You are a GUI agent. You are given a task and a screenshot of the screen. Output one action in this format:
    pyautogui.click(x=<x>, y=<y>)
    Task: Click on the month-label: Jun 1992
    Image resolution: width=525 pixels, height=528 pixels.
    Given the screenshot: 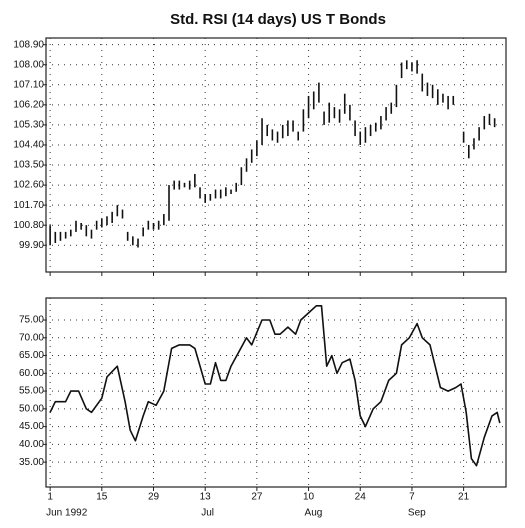 What is the action you would take?
    pyautogui.click(x=67, y=513)
    